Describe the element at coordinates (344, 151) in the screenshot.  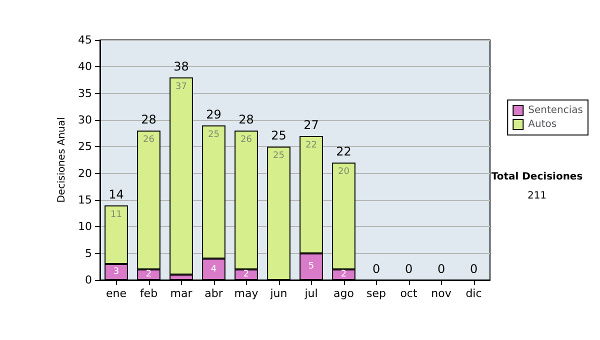
I see `total-label: 22` at that location.